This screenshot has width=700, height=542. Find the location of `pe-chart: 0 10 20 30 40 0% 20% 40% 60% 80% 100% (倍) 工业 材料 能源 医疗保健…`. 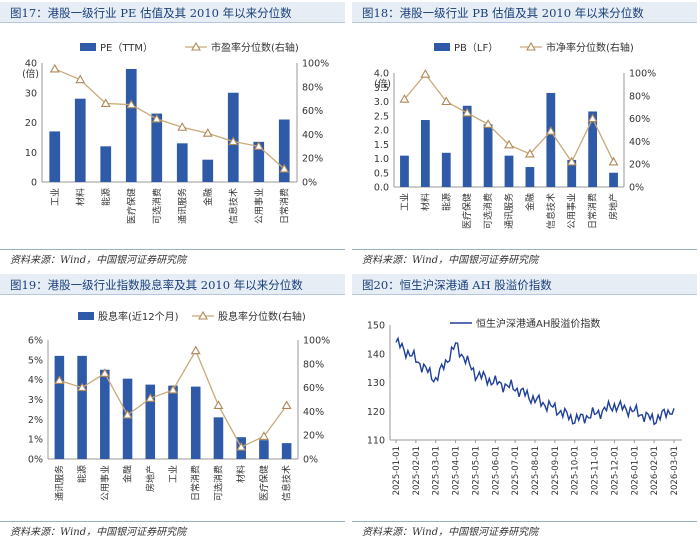

pe-chart: 0 10 20 30 40 0% 20% 40% 60% 80% 100% (倍) 工业 材料 能源 医疗保健… is located at coordinates (175, 132).